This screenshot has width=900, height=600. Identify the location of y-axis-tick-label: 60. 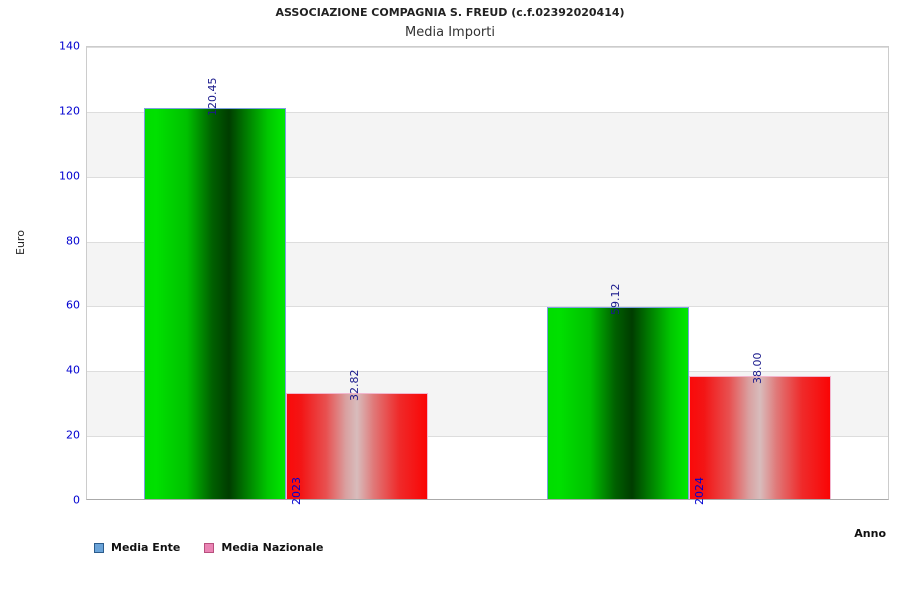
(73, 305).